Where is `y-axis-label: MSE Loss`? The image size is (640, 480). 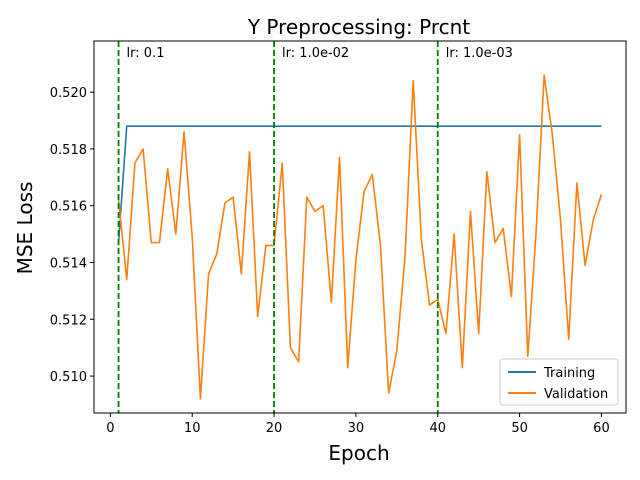 y-axis-label: MSE Loss is located at coordinates (25, 228).